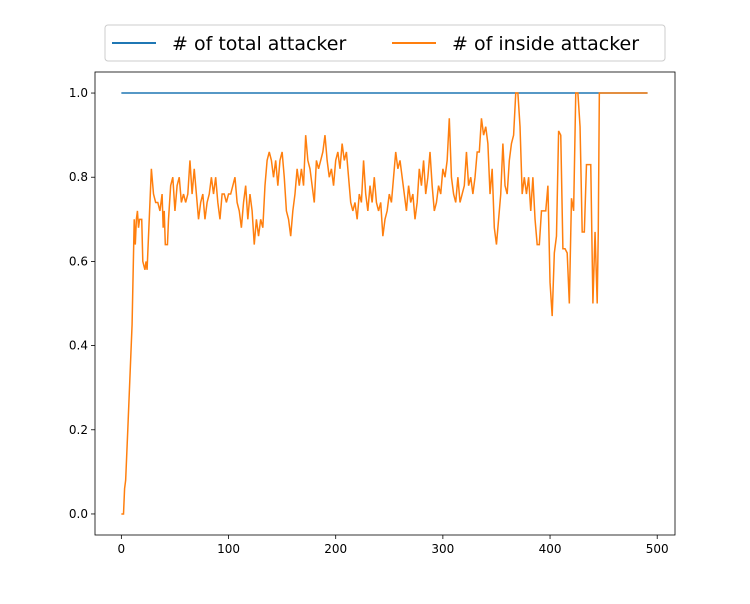 Image resolution: width=750 pixels, height=604 pixels. Describe the element at coordinates (78, 93) in the screenshot. I see `y-tick-label: 1.0` at that location.